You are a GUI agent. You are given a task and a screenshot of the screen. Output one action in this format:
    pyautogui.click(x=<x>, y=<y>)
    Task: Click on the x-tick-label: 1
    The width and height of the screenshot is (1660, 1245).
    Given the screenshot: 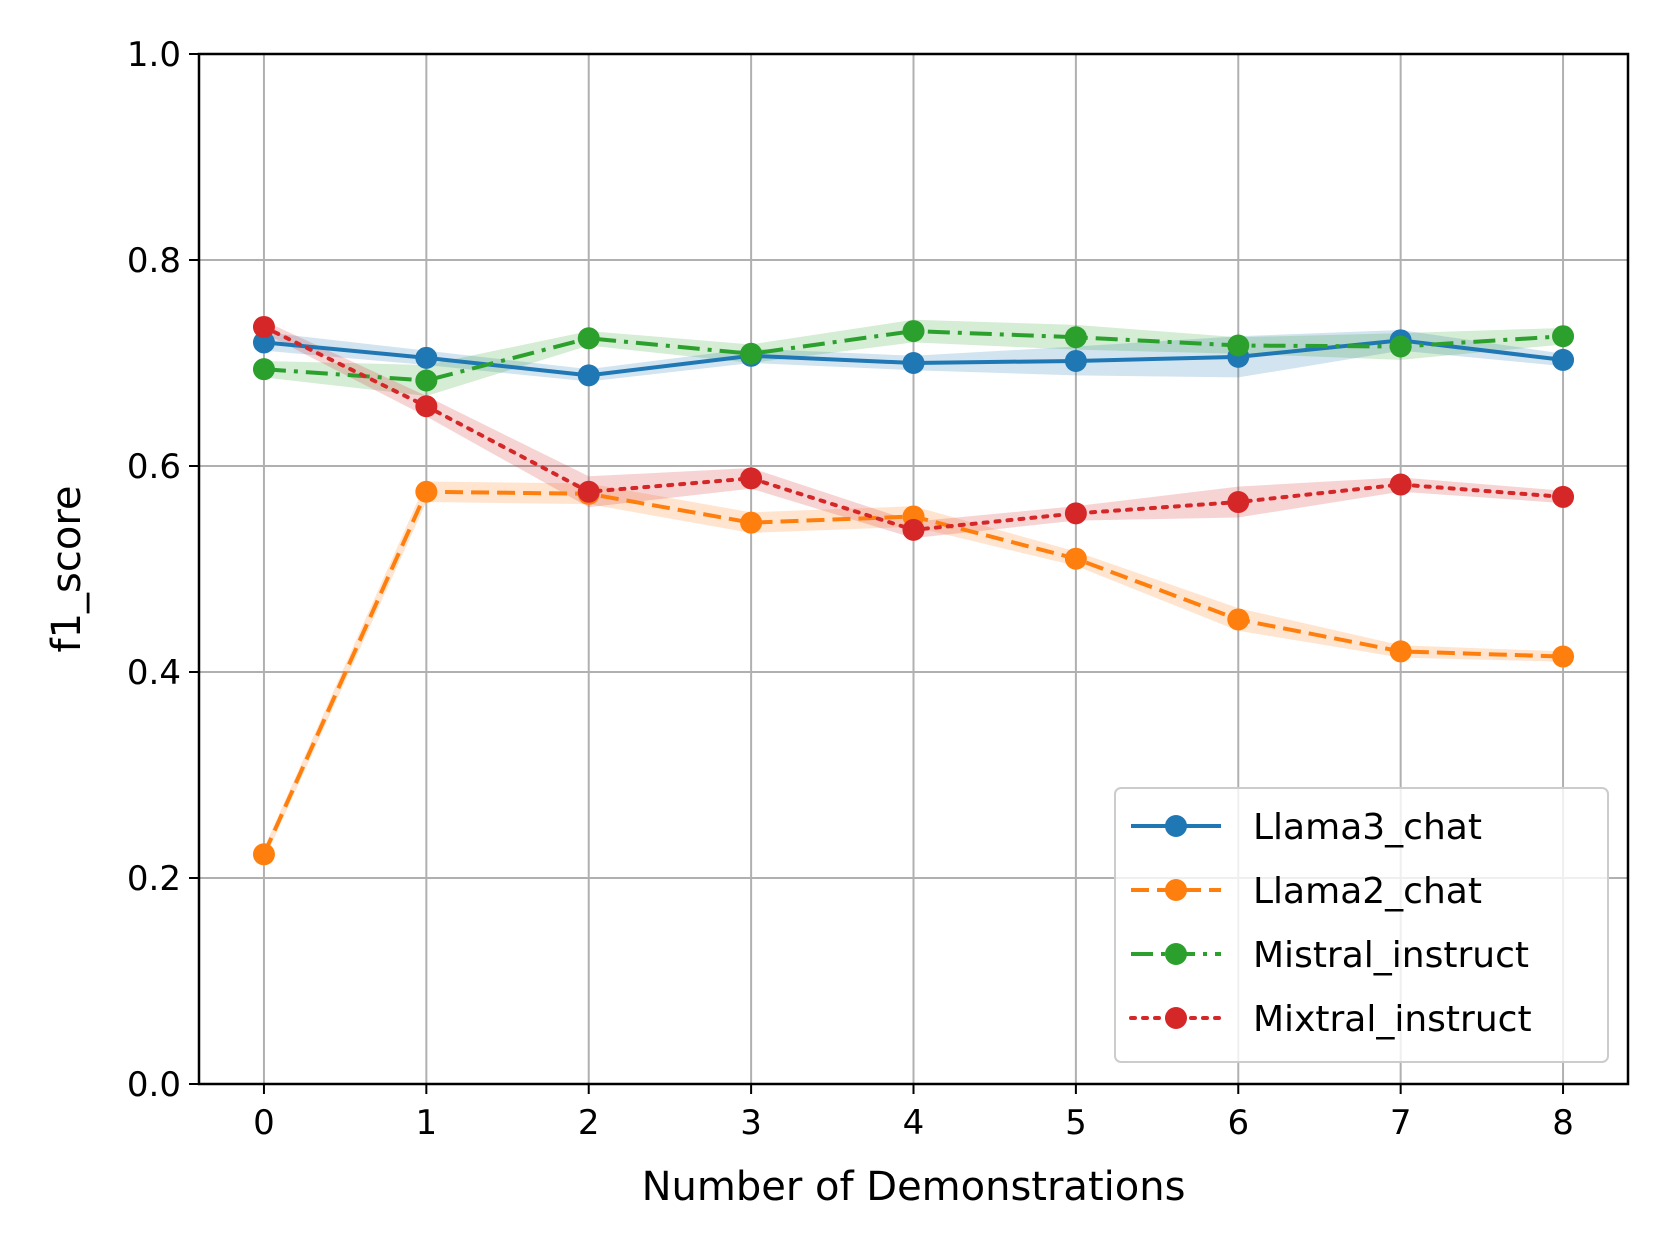 What is the action you would take?
    pyautogui.click(x=427, y=1123)
    